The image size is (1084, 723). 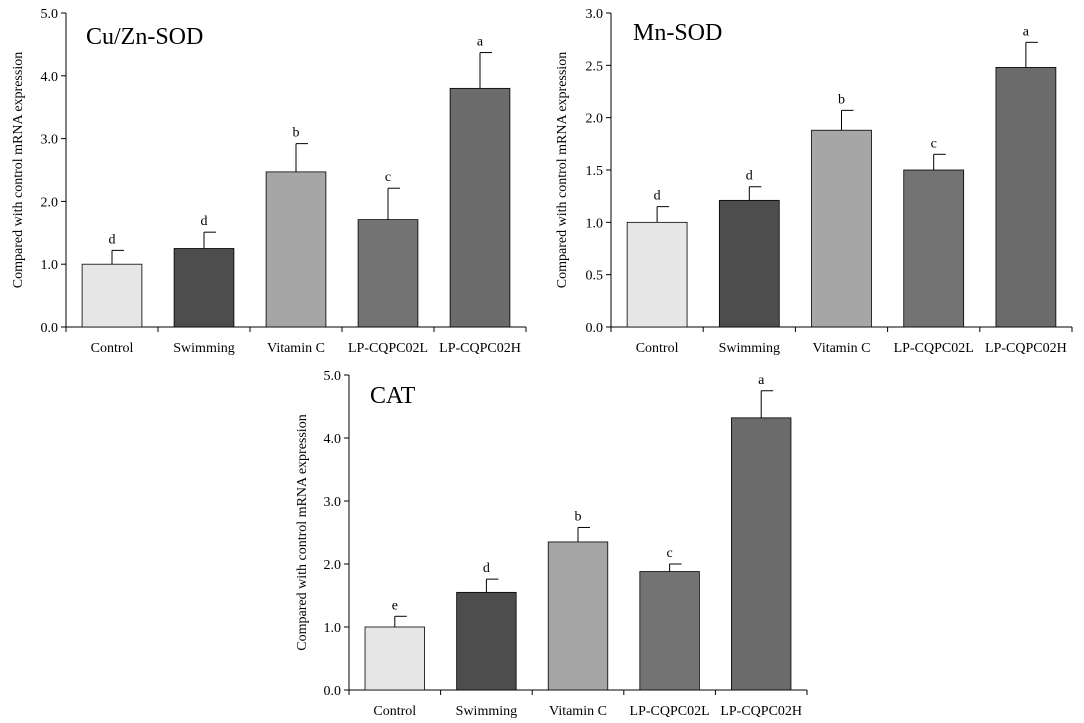 What do you see at coordinates (677, 33) in the screenshot?
I see `chart-title: Mn-SOD` at bounding box center [677, 33].